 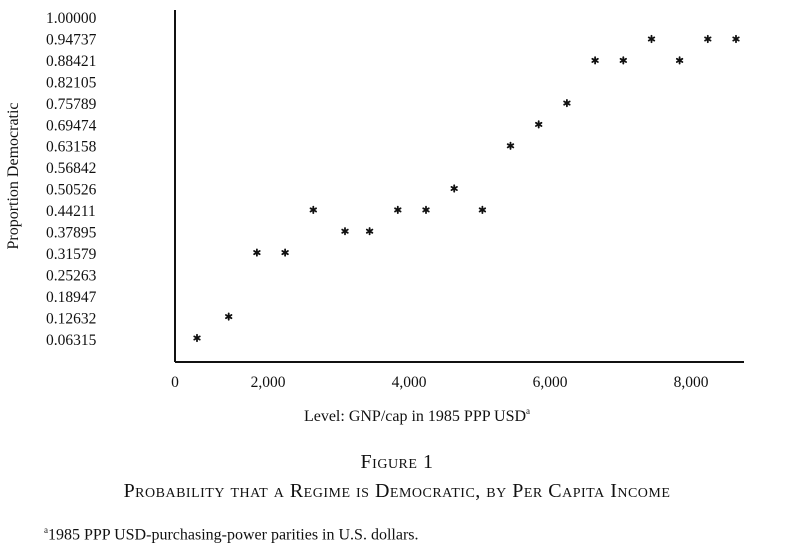 I want to click on y-tick-label: 0.63158, so click(x=71, y=147).